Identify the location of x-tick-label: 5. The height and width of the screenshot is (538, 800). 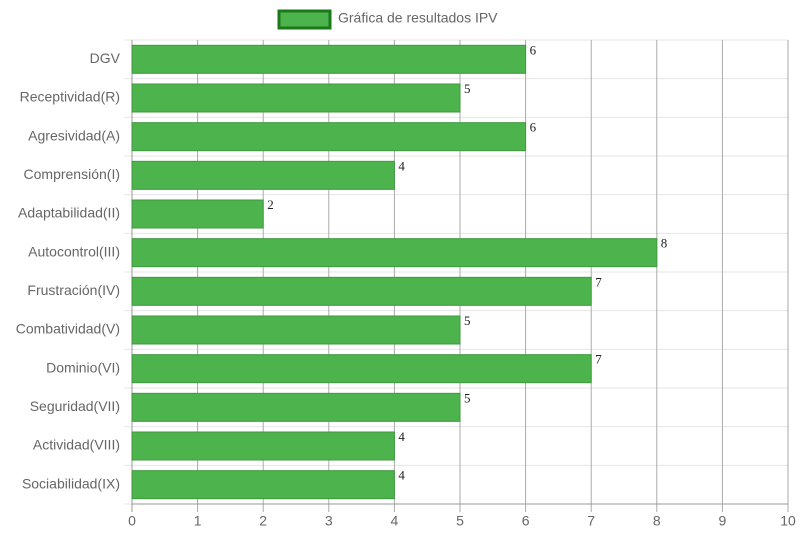
(460, 521).